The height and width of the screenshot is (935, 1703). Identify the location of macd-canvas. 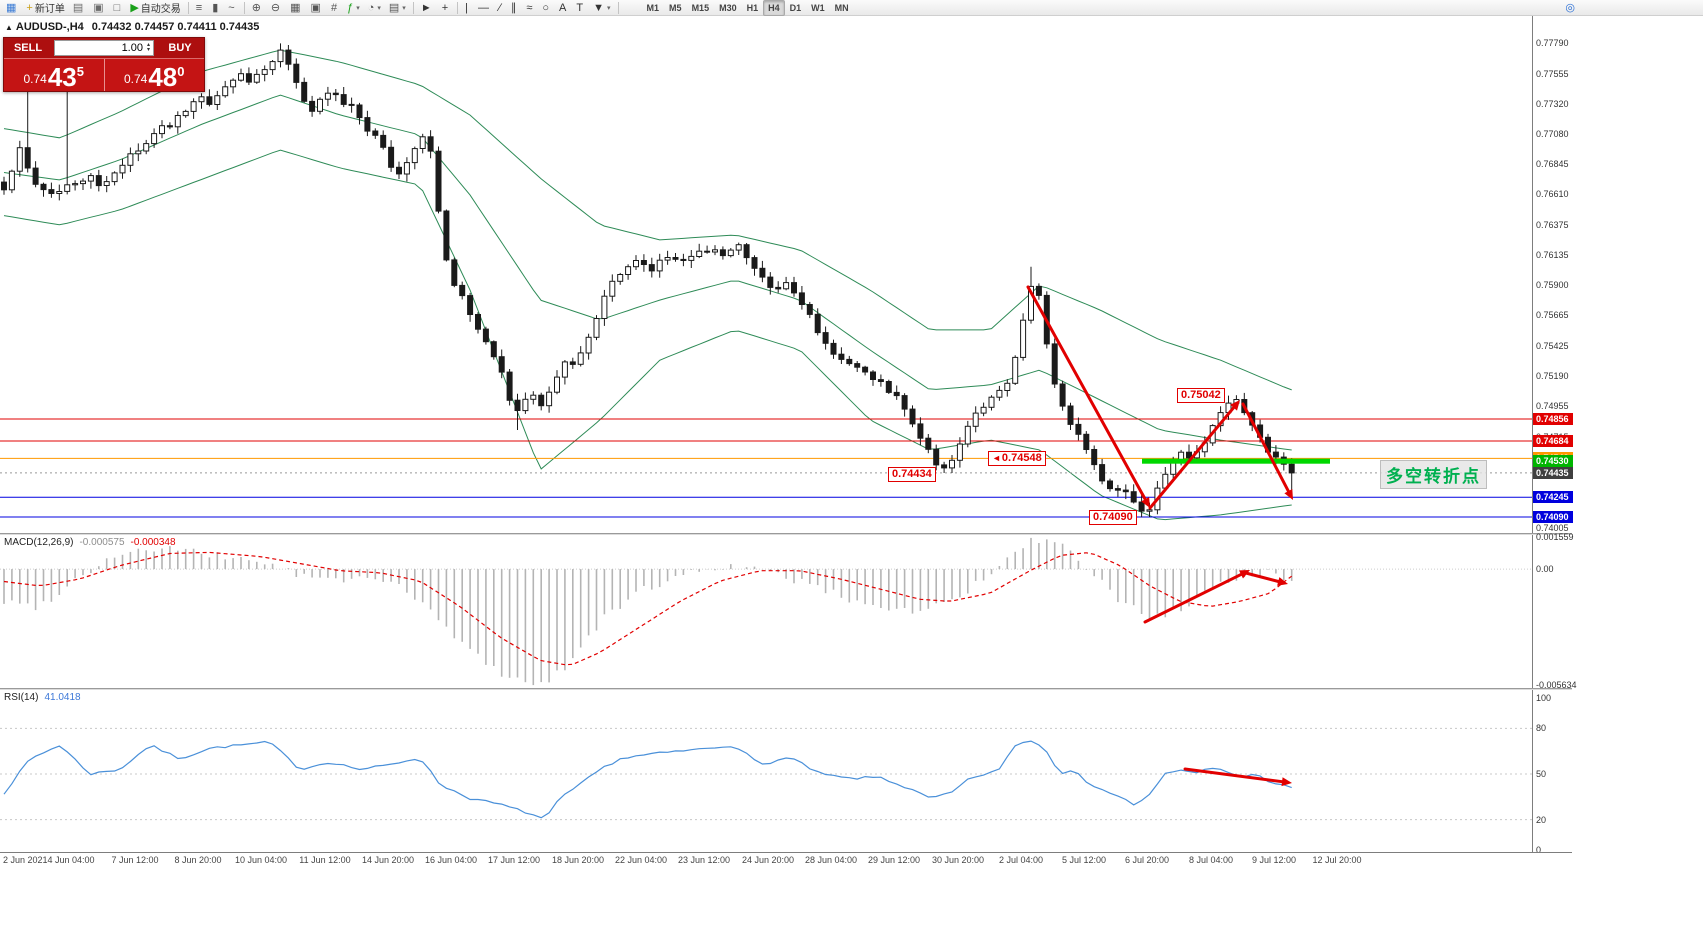
(766, 611).